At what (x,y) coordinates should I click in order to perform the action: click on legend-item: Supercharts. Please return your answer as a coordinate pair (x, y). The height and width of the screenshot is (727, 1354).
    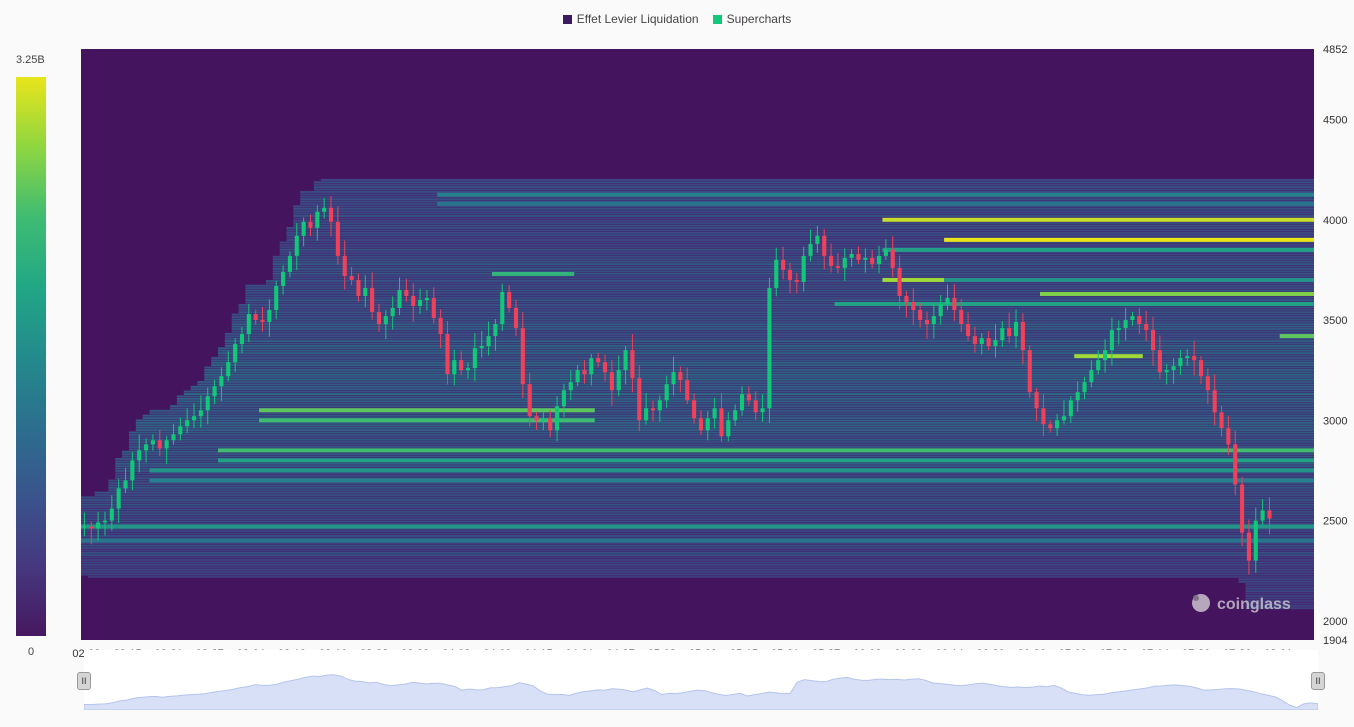
    Looking at the image, I should click on (751, 19).